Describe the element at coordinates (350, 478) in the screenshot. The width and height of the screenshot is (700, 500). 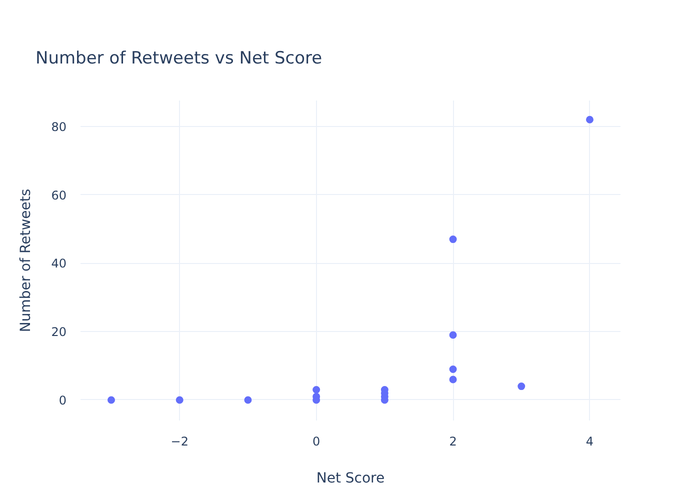
I see `x-axis-title: Net Score` at that location.